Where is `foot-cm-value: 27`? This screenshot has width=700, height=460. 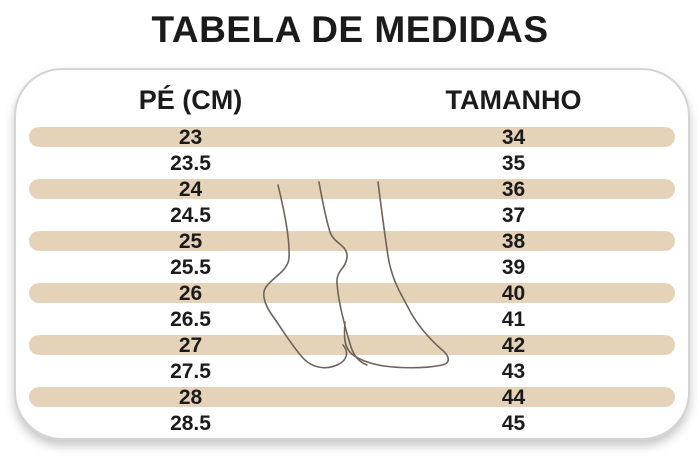 foot-cm-value: 27 is located at coordinates (190, 345).